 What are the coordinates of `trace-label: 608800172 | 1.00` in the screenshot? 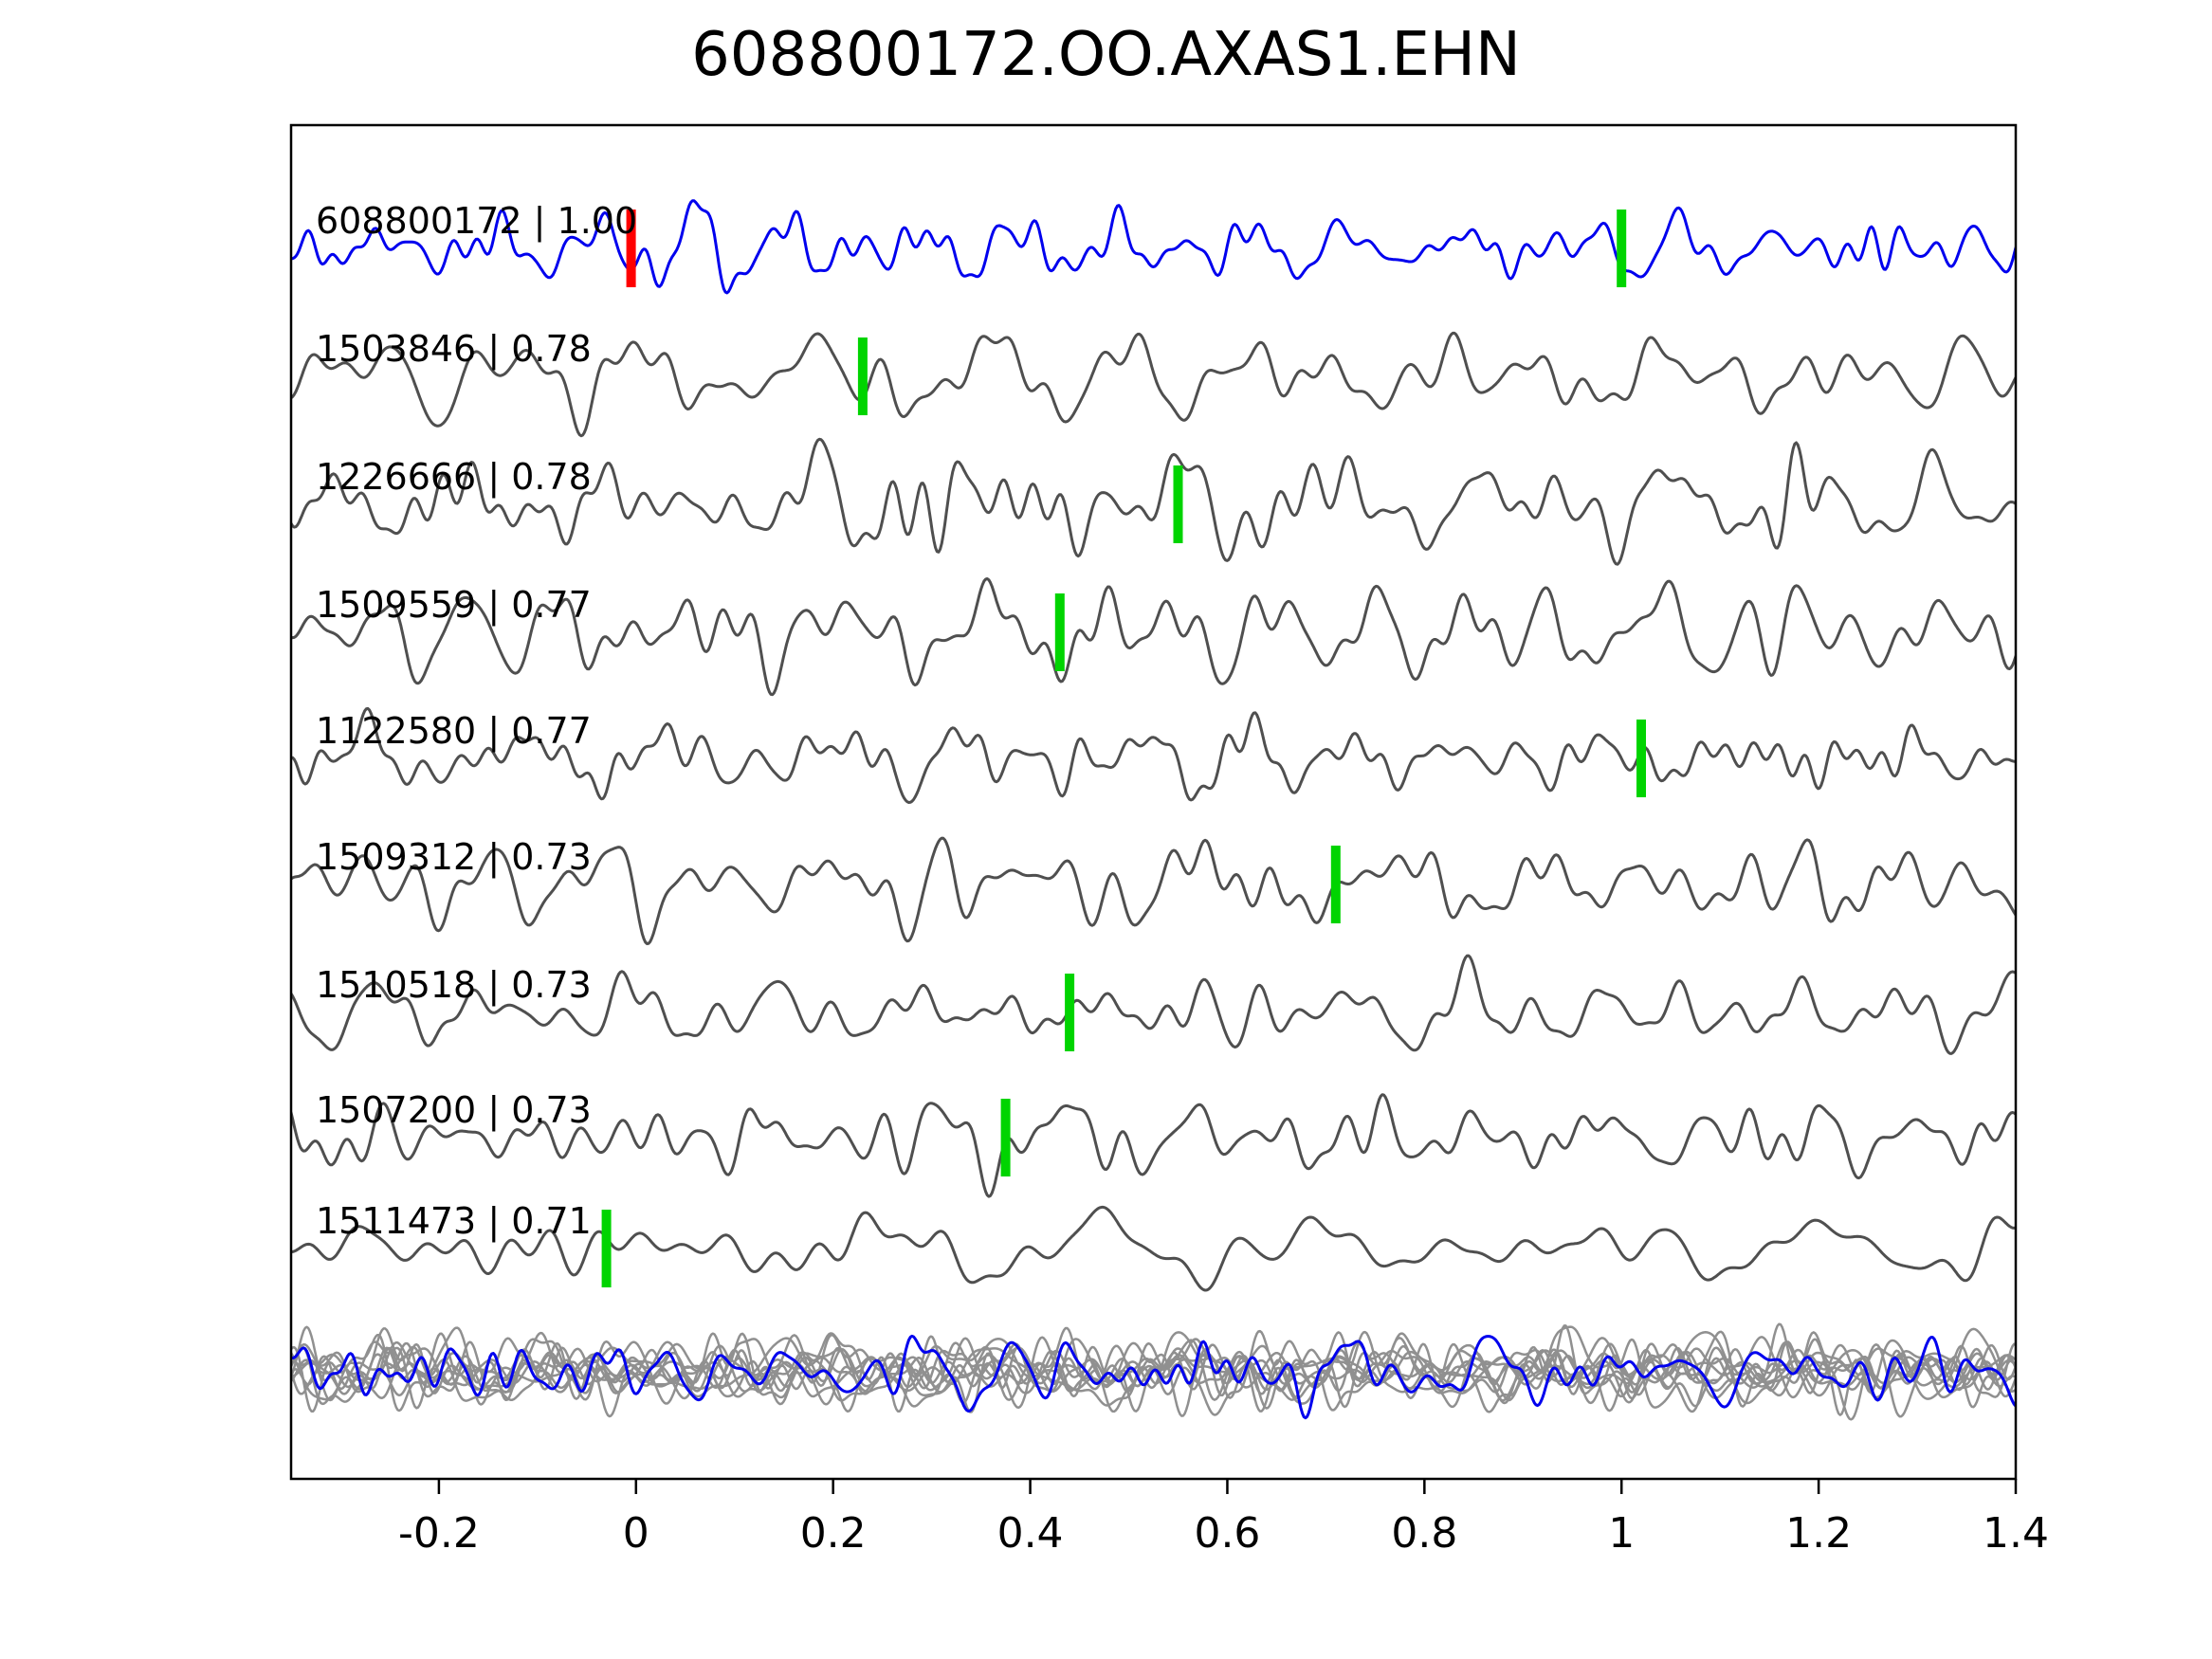 It's located at (476, 221).